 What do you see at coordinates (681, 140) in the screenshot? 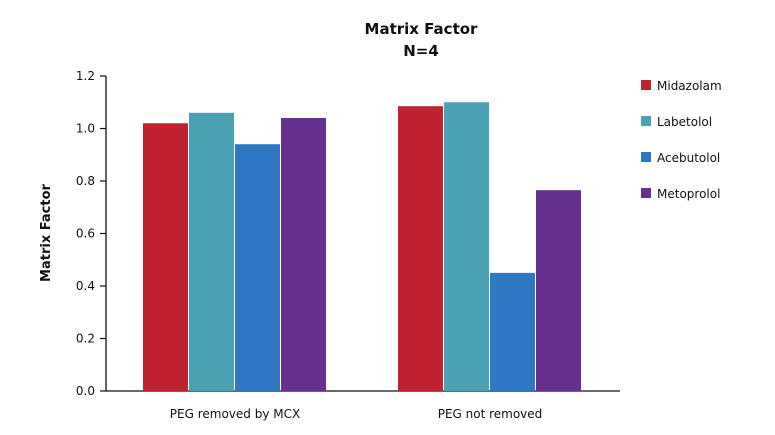
I see `legend: Midazolam Labetolol Acebutolol Metoprolol` at bounding box center [681, 140].